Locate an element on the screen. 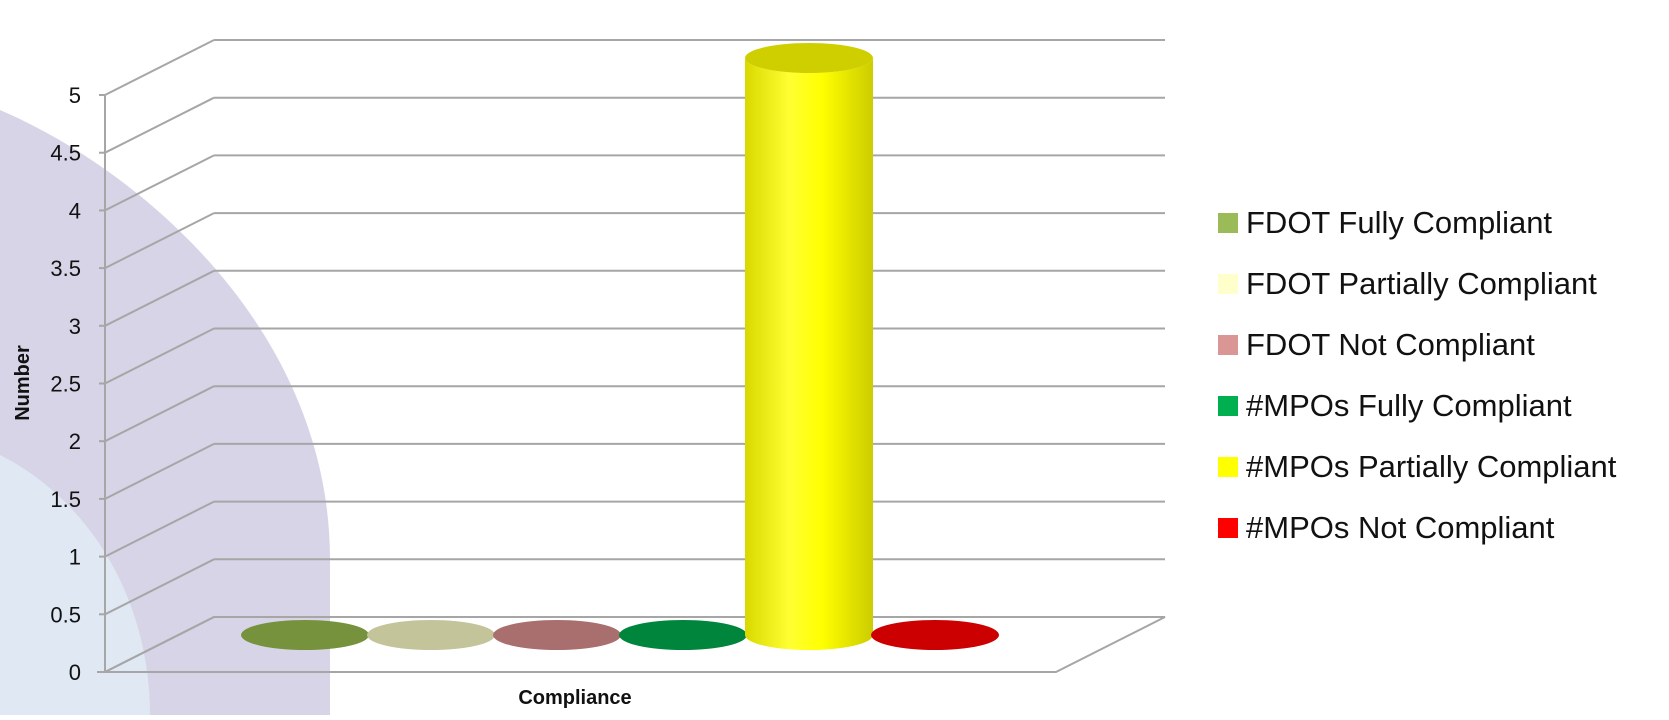 Image resolution: width=1669 pixels, height=720 pixels. legend-label: FDOT Fully Compliant is located at coordinates (1399, 222).